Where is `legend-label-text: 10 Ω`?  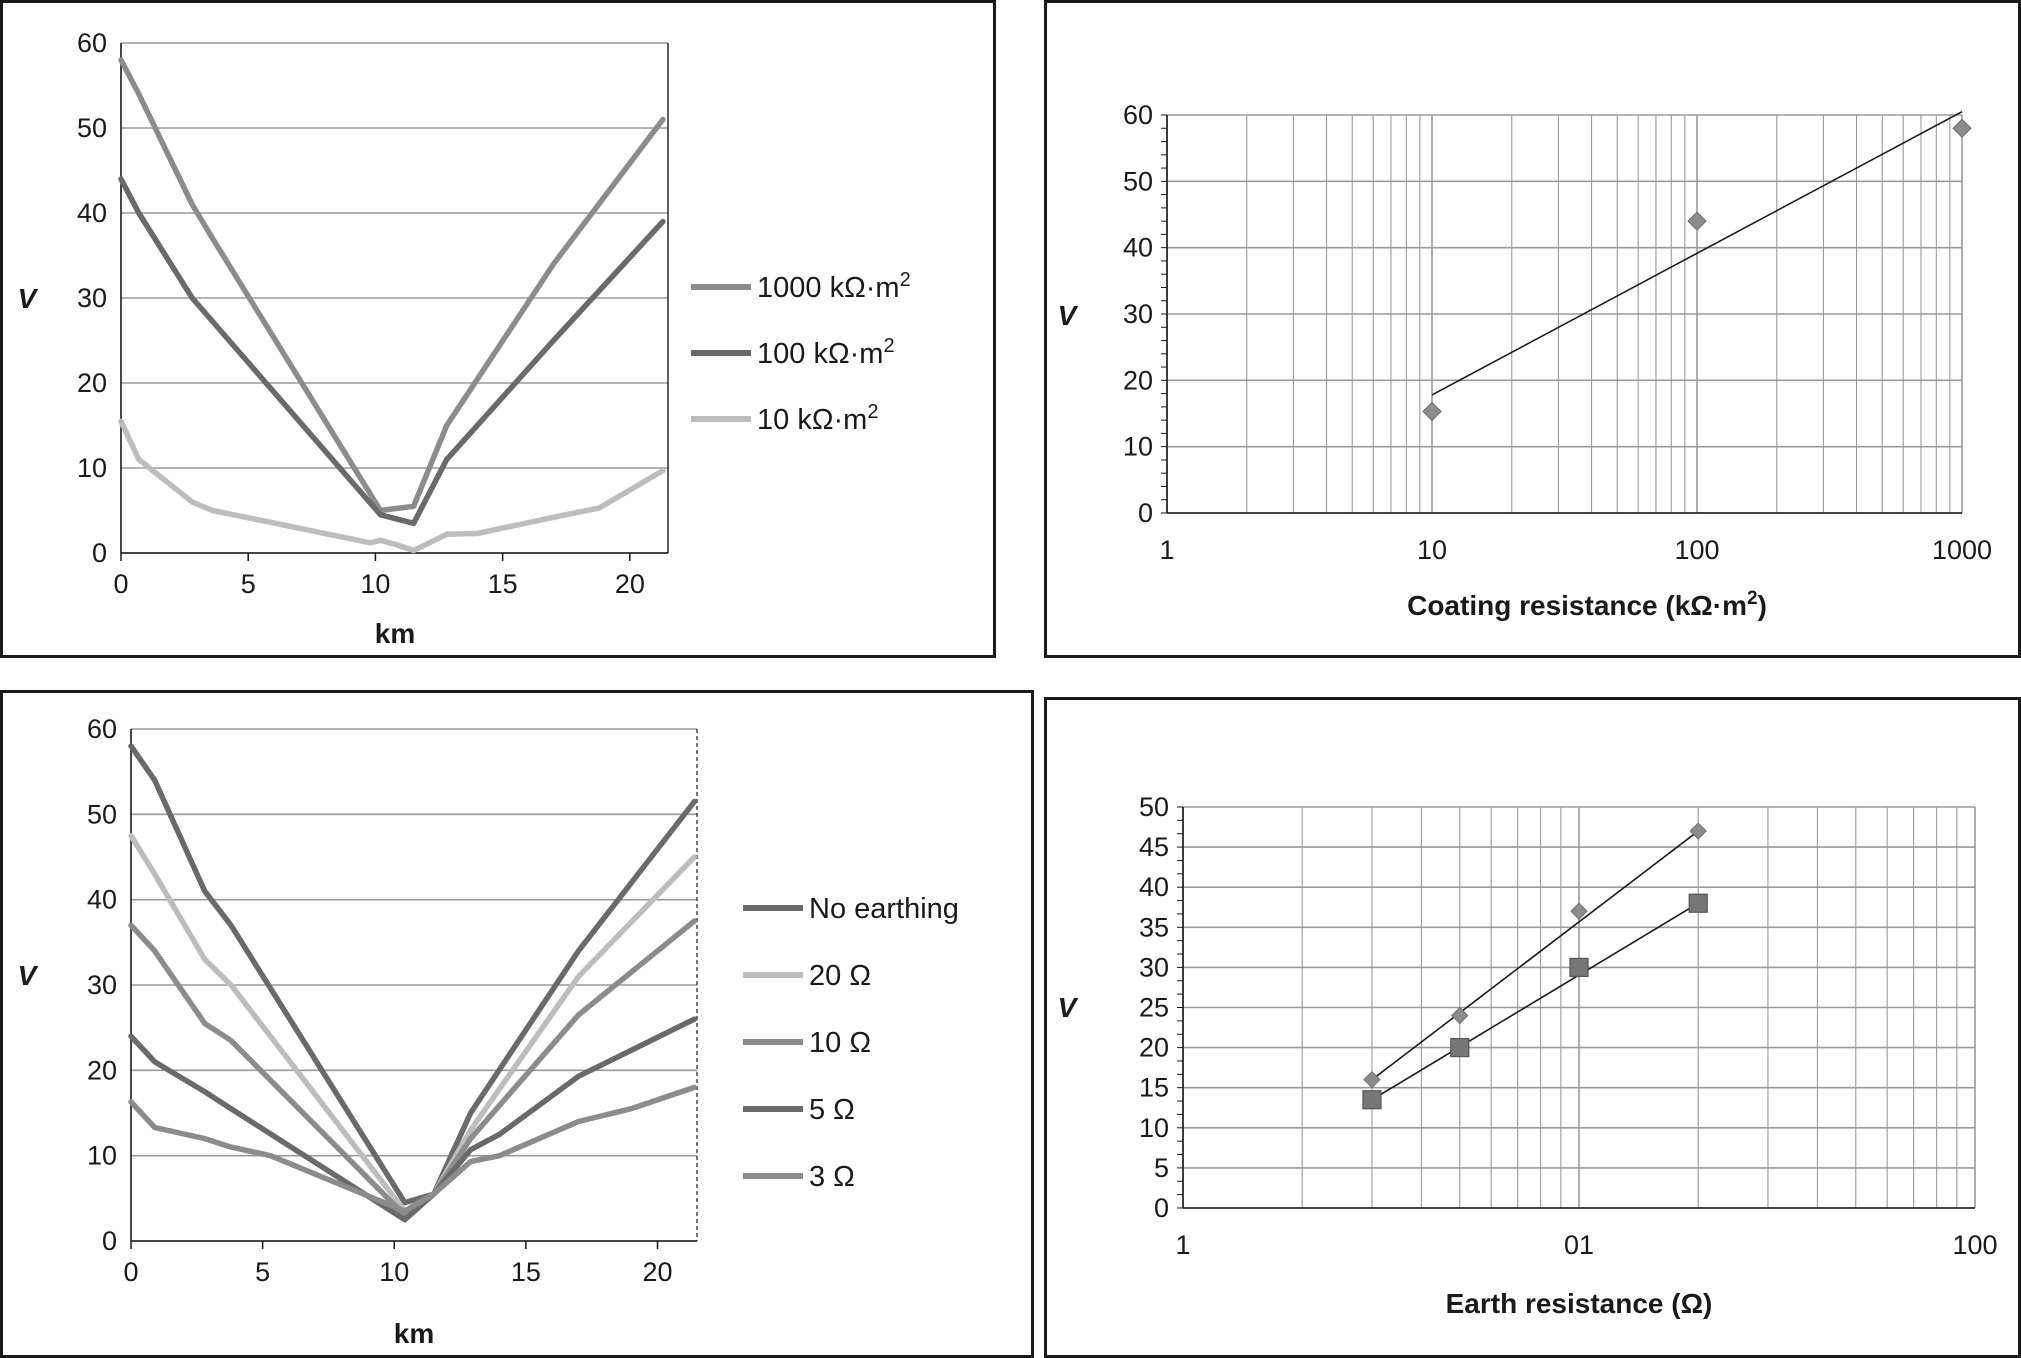 legend-label-text: 10 Ω is located at coordinates (840, 1043).